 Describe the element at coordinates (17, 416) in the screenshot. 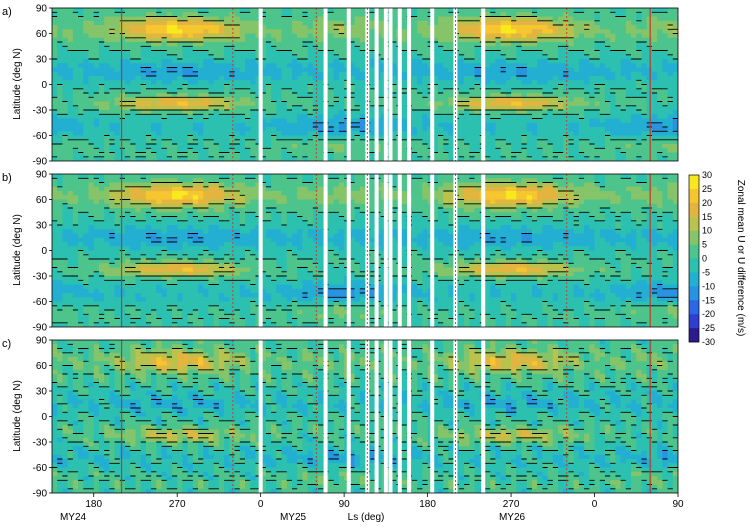

I see `y-axis-label-c: Latitude (deg N)` at that location.